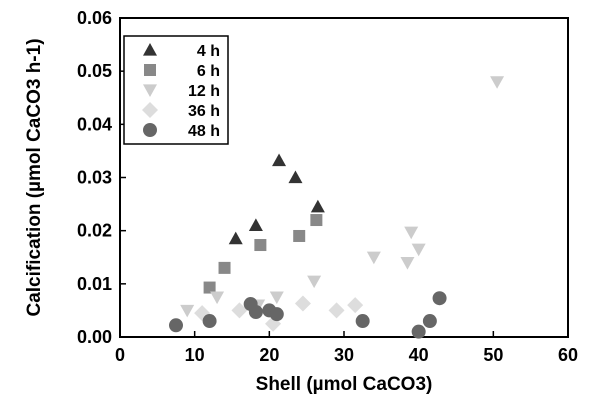 This screenshot has width=590, height=400. I want to click on x-axis-title: Shell (µmol CaCO3), so click(344, 384).